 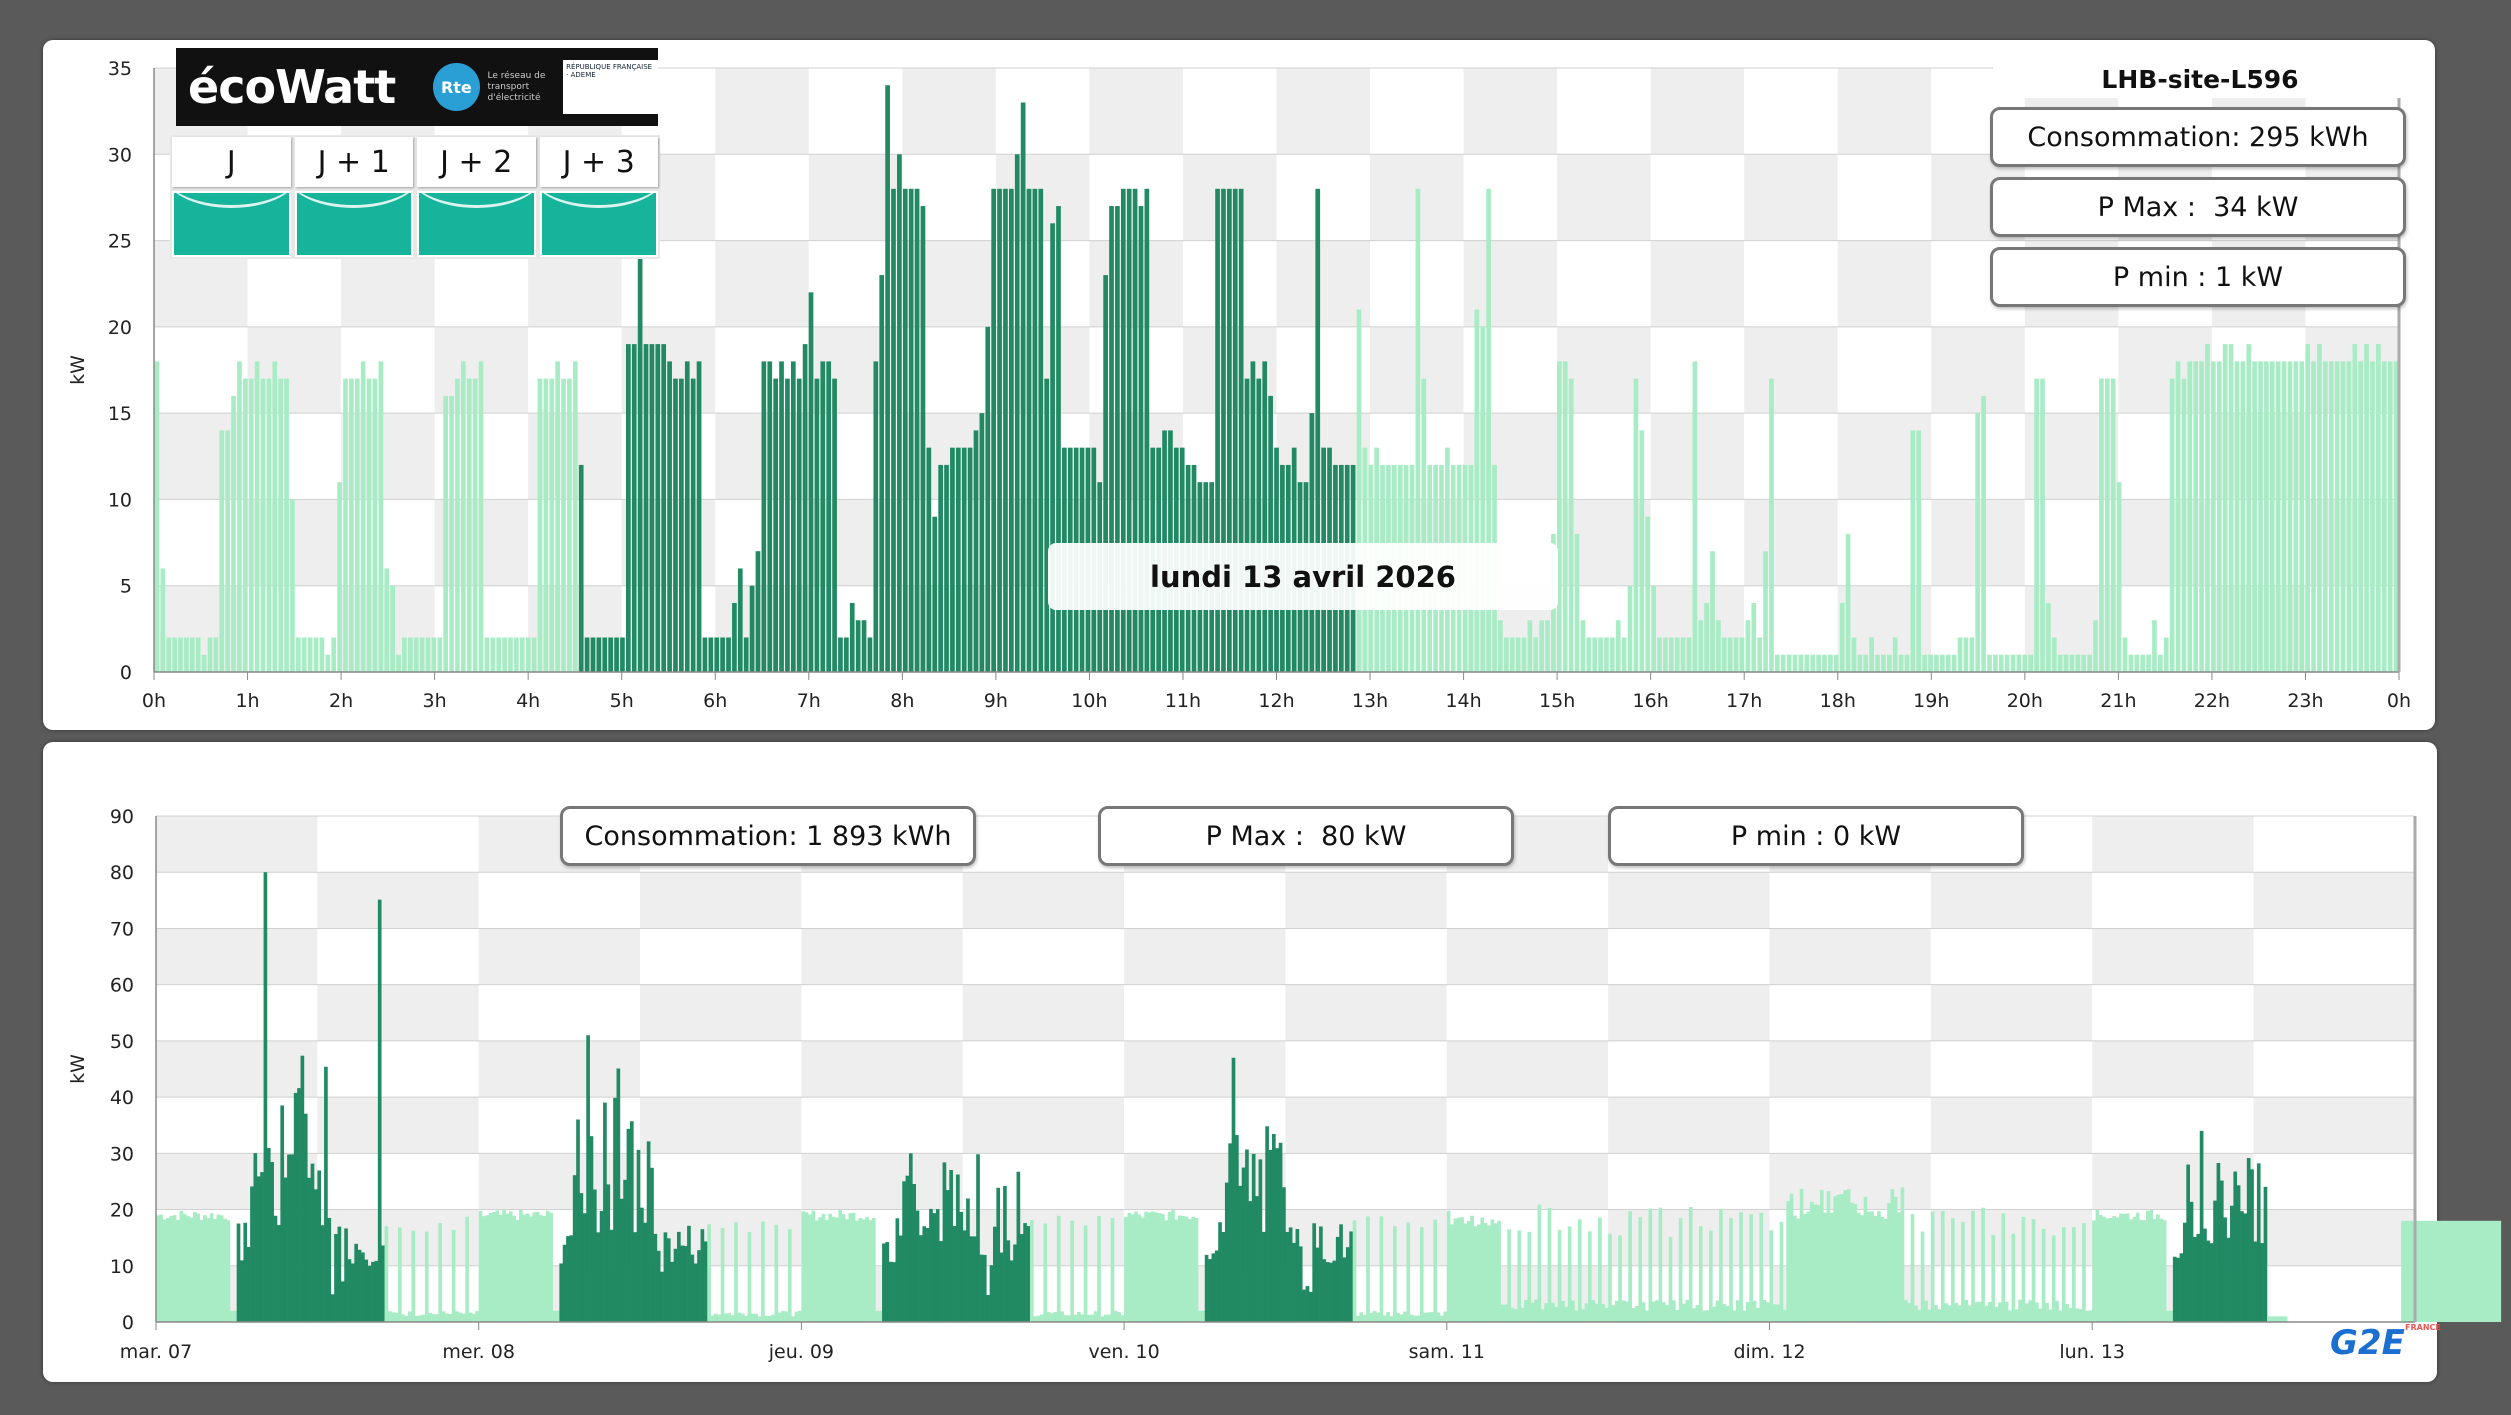 I want to click on y-tick-label: 30, so click(x=120, y=155).